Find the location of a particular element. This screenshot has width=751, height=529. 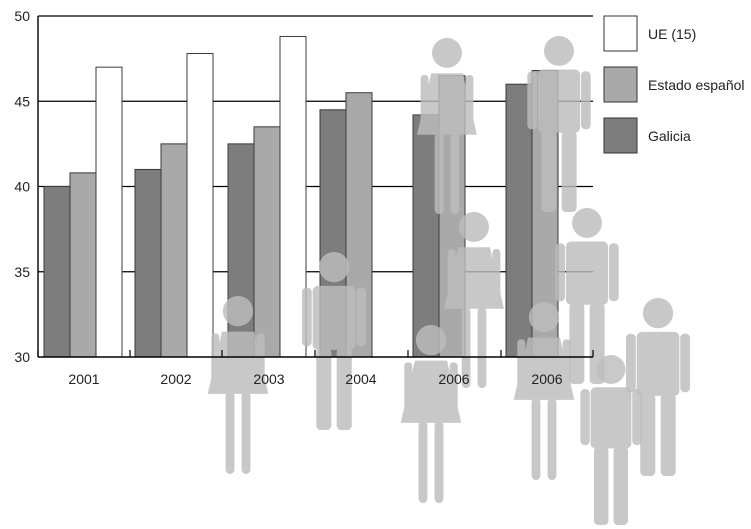

y-tick-labels: 30 35 40 45 50 is located at coordinates (22, 186).